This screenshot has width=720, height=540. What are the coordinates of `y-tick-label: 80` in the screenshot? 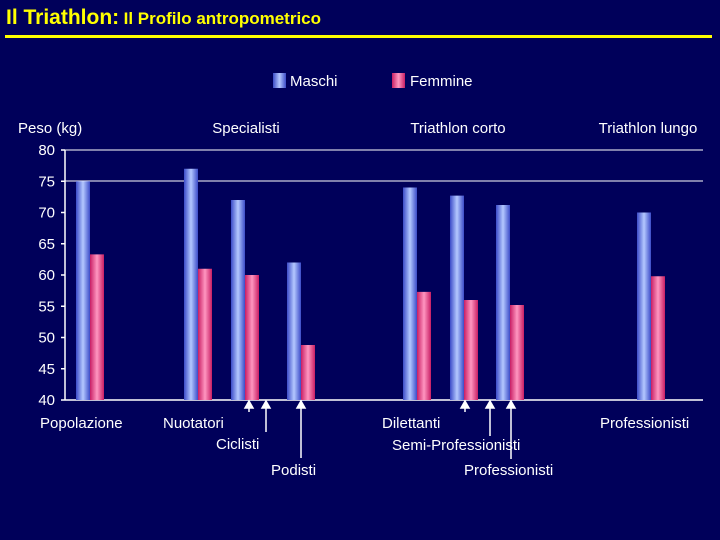 It's located at (46, 150).